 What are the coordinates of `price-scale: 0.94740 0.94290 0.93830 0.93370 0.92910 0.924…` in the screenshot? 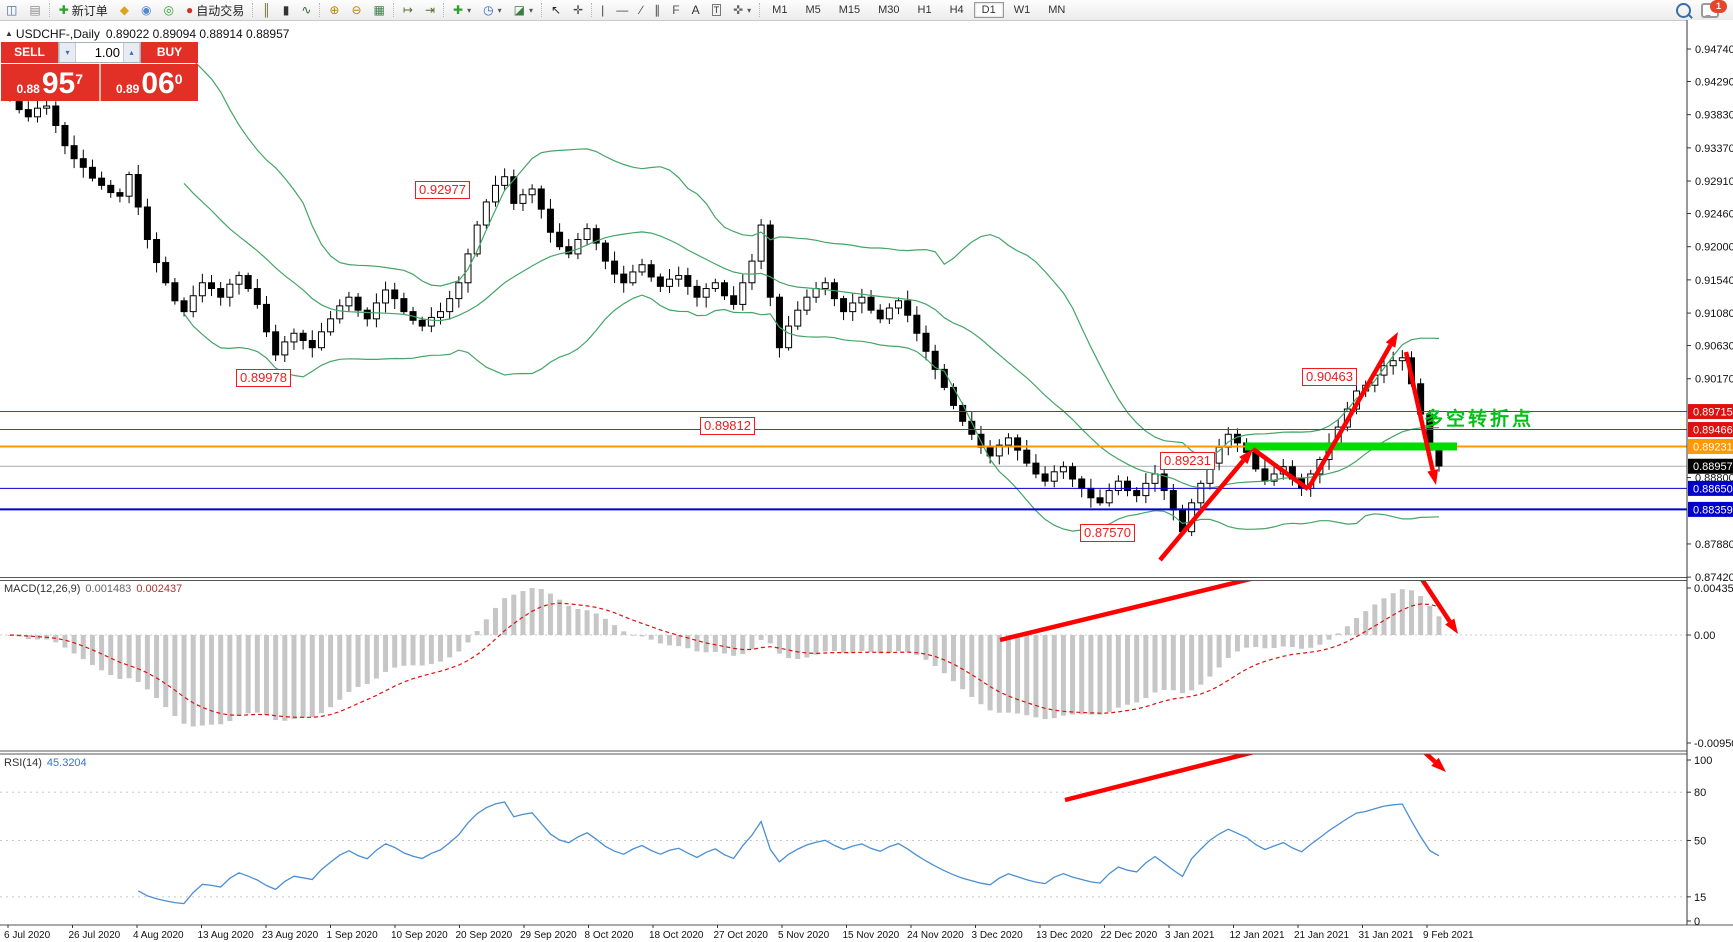 It's located at (1710, 486).